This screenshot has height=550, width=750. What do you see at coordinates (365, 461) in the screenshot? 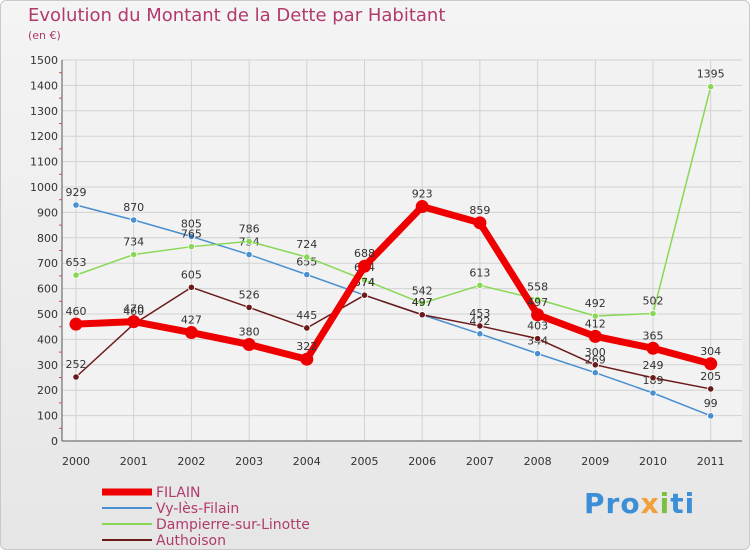
I see `x-tick-label: 2005` at bounding box center [365, 461].